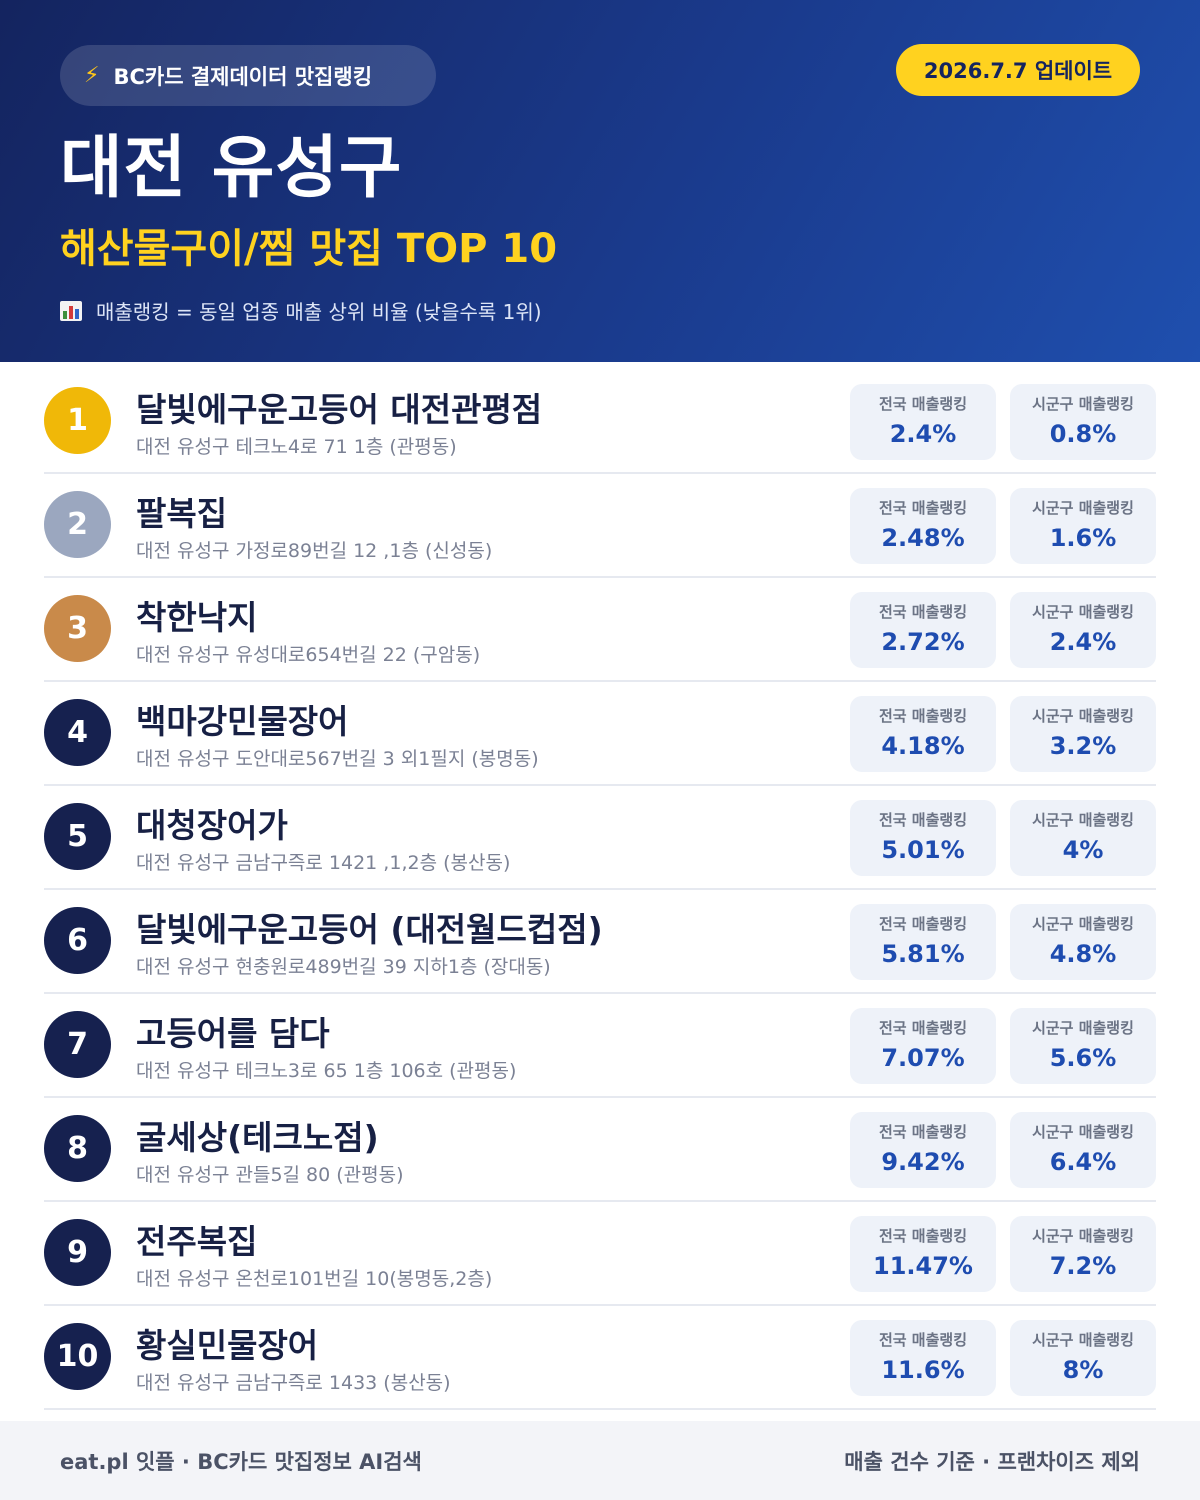 The width and height of the screenshot is (1200, 1500). What do you see at coordinates (1083, 538) in the screenshot?
I see `local-ranking-value: 1.6%` at bounding box center [1083, 538].